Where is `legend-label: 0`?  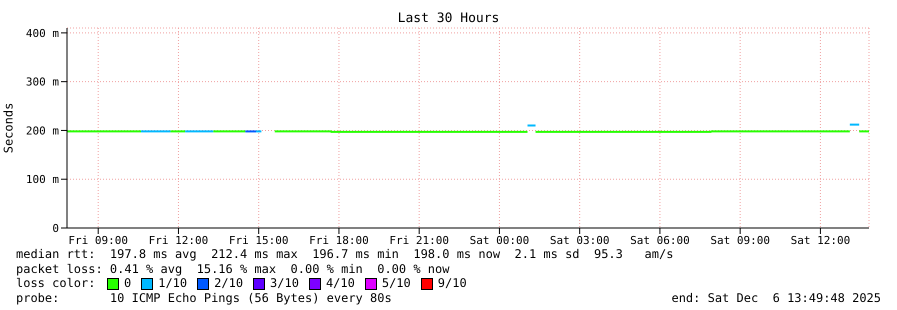 legend-label: 0 is located at coordinates (127, 283).